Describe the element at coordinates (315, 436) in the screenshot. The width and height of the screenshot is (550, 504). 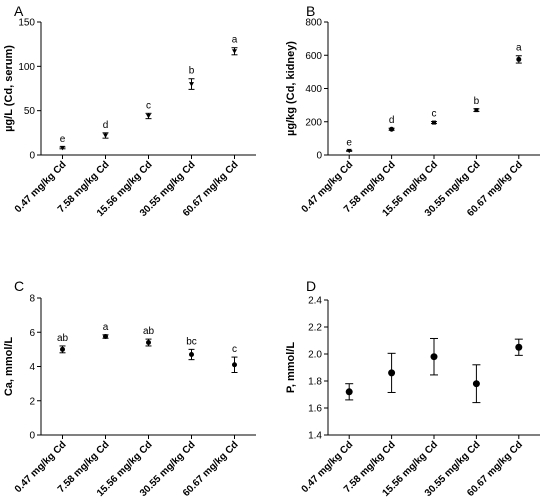
I see `y-tick-label: 1.4` at that location.